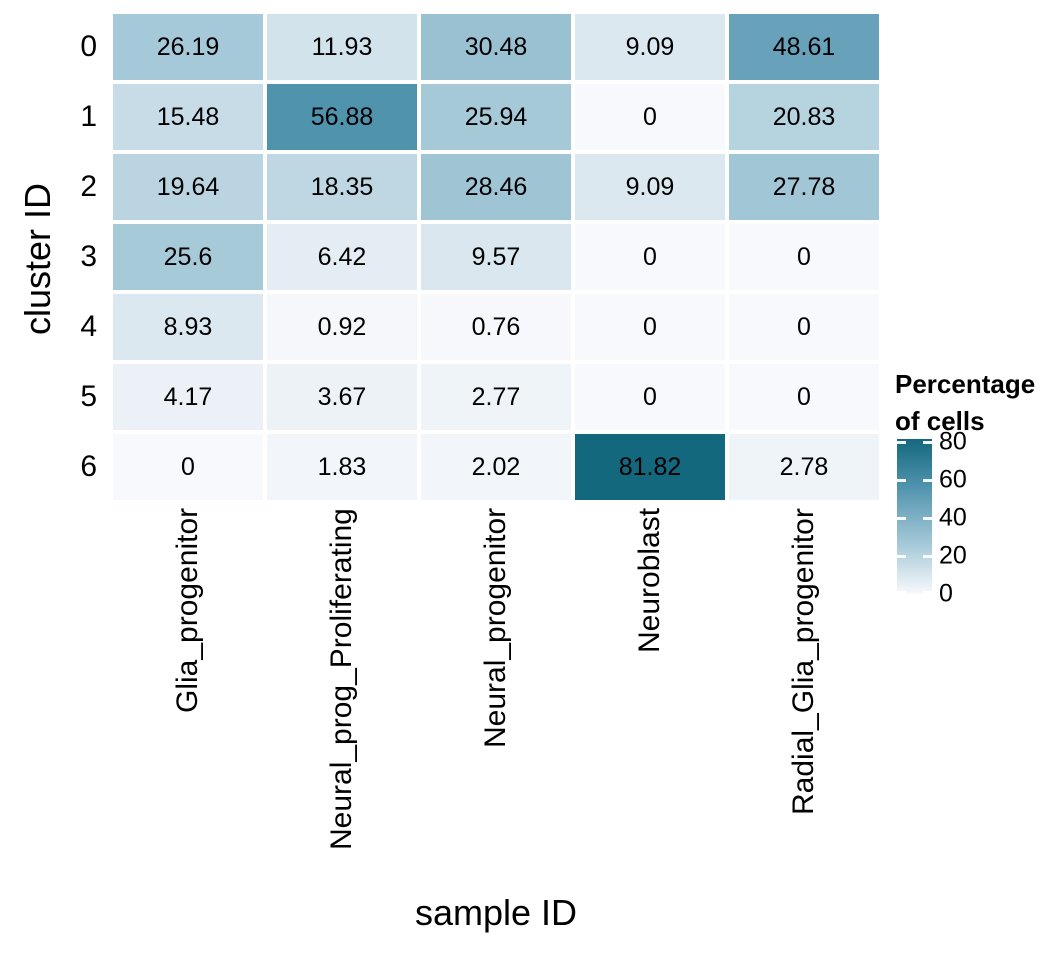  I want to click on legend-tick-label: 60, so click(953, 479).